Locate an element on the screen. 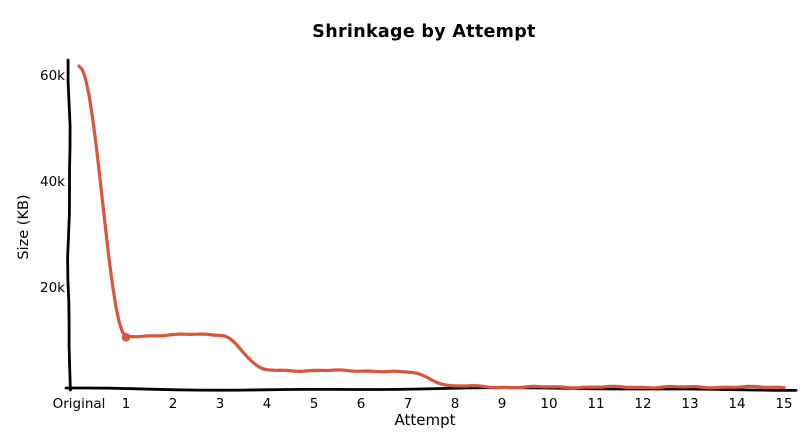 The width and height of the screenshot is (811, 438). y-tick-label: 60k is located at coordinates (52, 76).